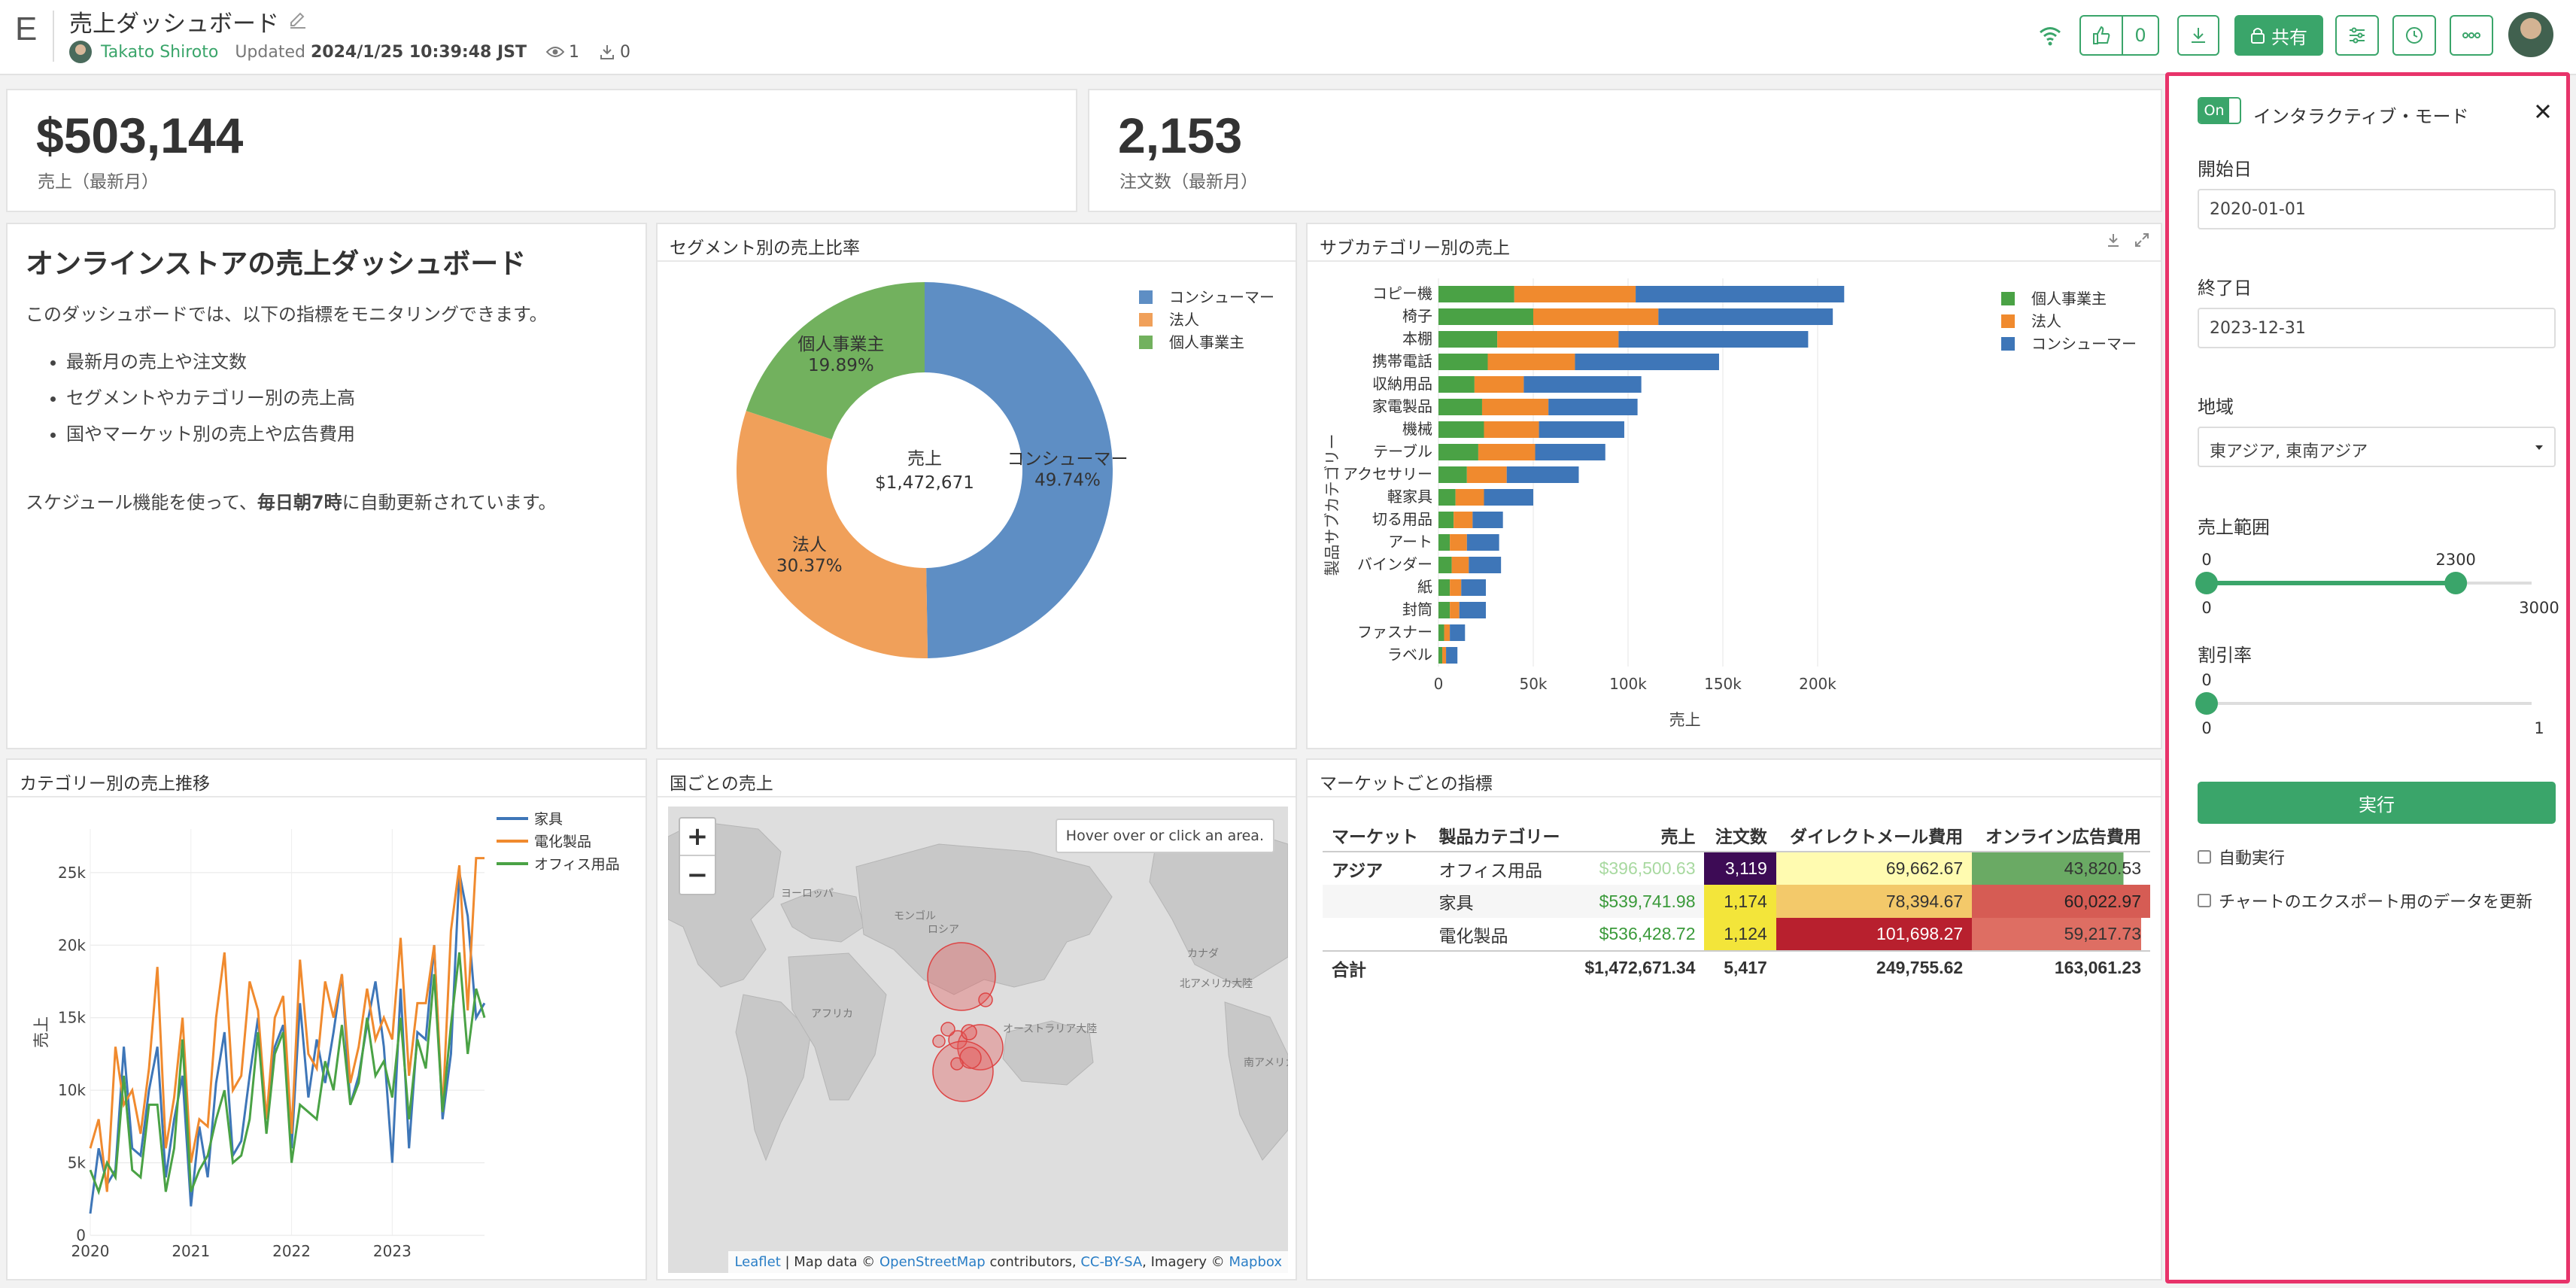  I want to click on slider-handle, so click(2206, 703).